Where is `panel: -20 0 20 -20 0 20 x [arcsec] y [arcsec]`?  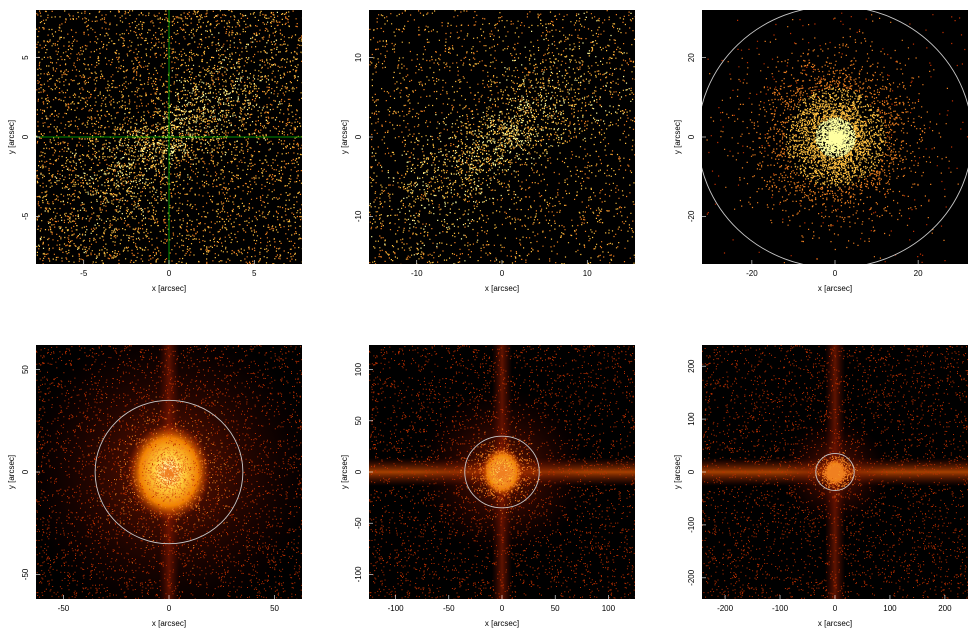
panel: -20 0 20 -20 0 20 x [arcsec] y [arcsec] is located at coordinates (820, 151).